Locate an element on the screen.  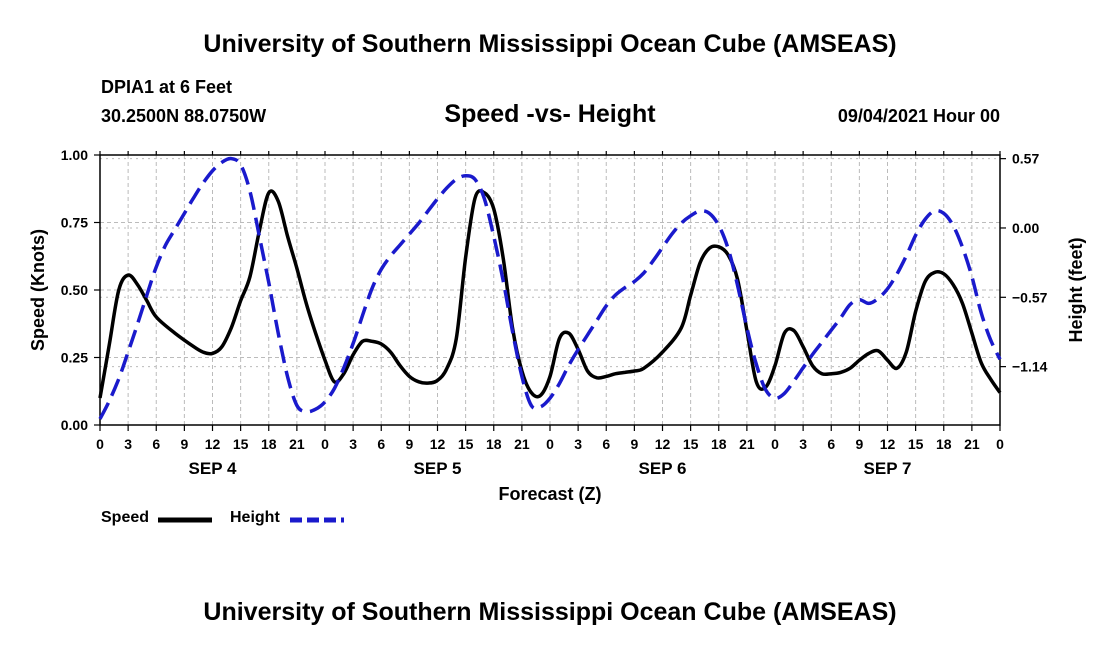
y-tick-label: 0.25 is located at coordinates (74, 358).